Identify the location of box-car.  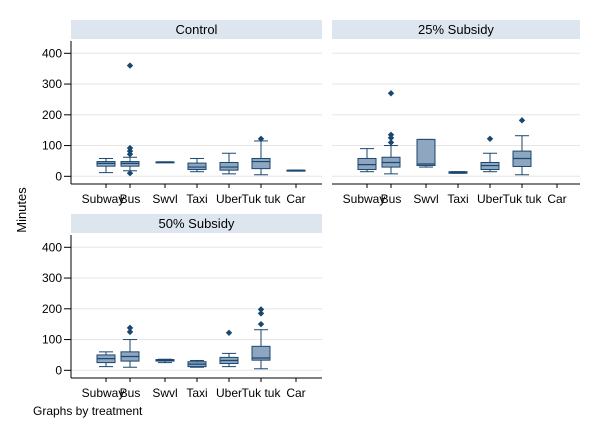
(296, 170).